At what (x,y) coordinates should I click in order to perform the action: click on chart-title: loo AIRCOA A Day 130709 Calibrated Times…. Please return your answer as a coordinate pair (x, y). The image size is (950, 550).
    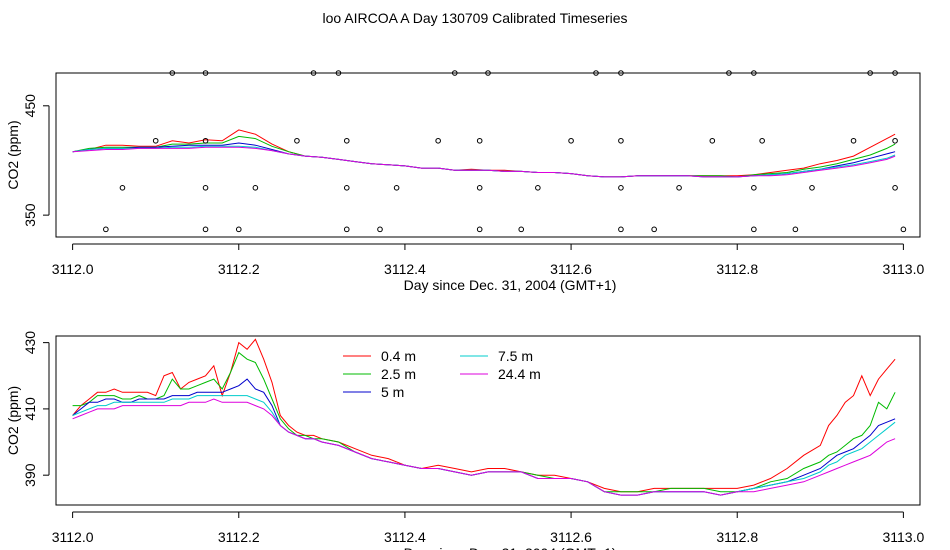
    Looking at the image, I should click on (475, 18).